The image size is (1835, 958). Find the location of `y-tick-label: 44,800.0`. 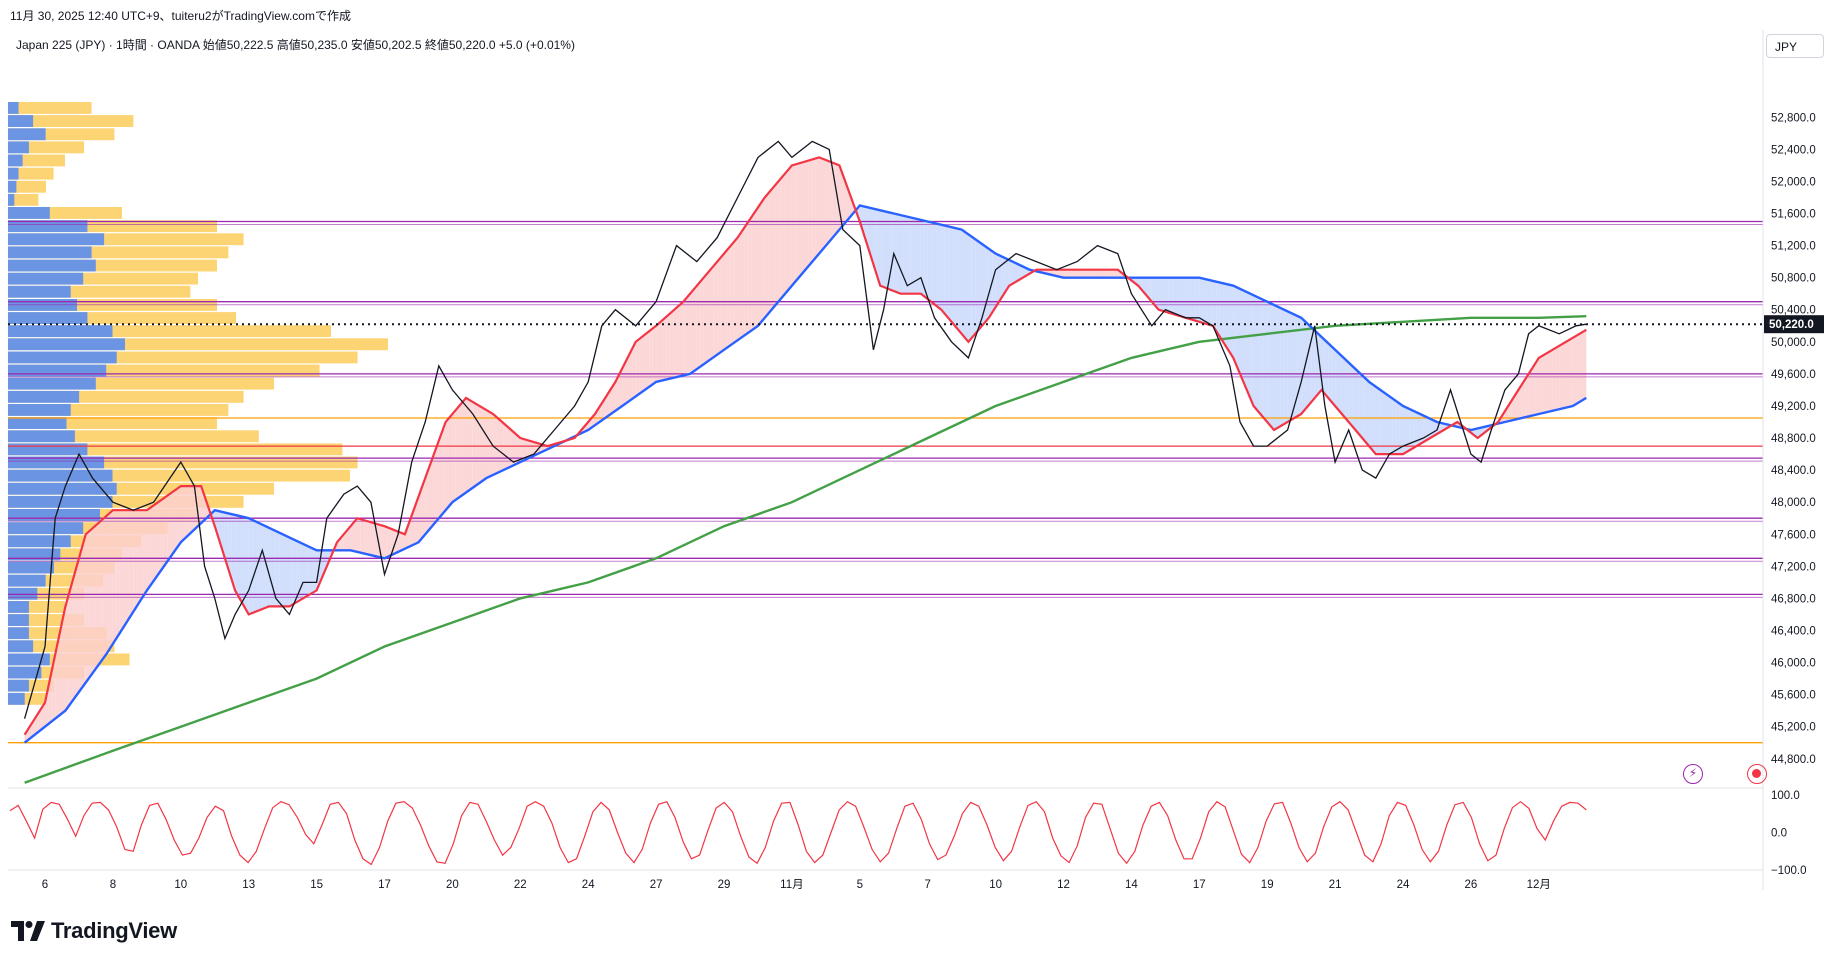

y-tick-label: 44,800.0 is located at coordinates (1793, 760).